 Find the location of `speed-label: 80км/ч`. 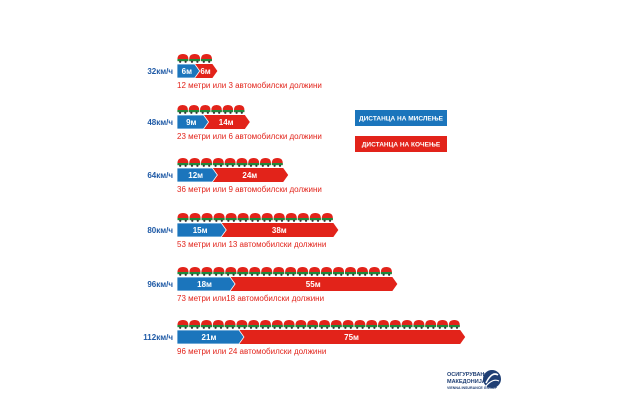

speed-label: 80км/ч is located at coordinates (160, 230).